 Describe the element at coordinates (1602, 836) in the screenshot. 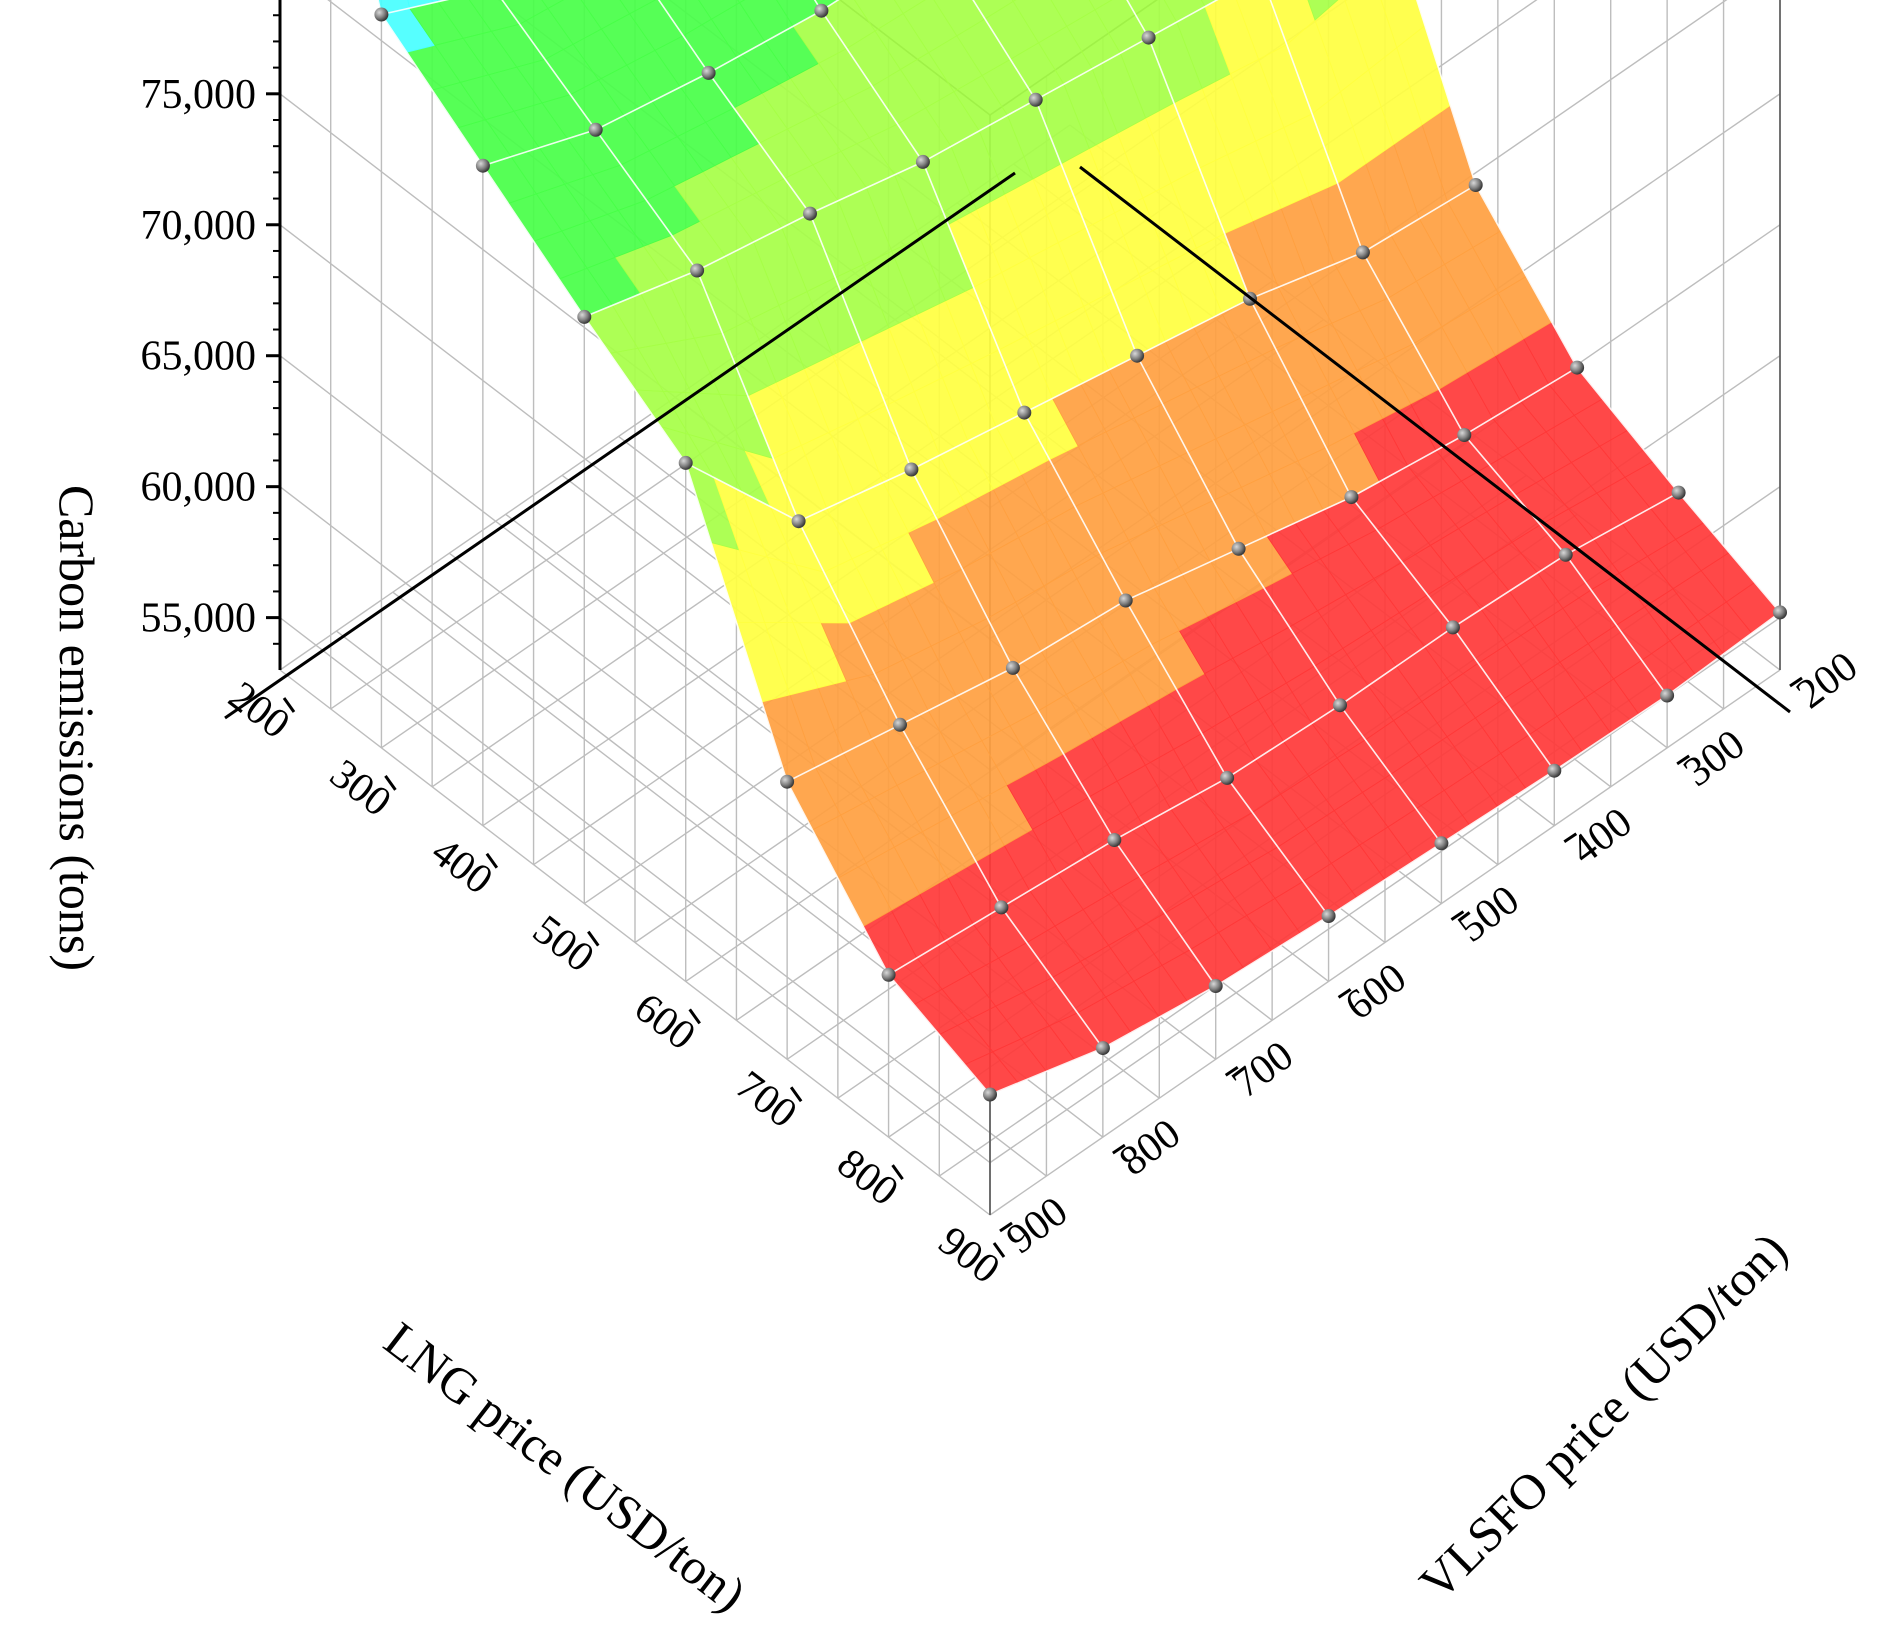

I see `y-tick-label: 400` at that location.